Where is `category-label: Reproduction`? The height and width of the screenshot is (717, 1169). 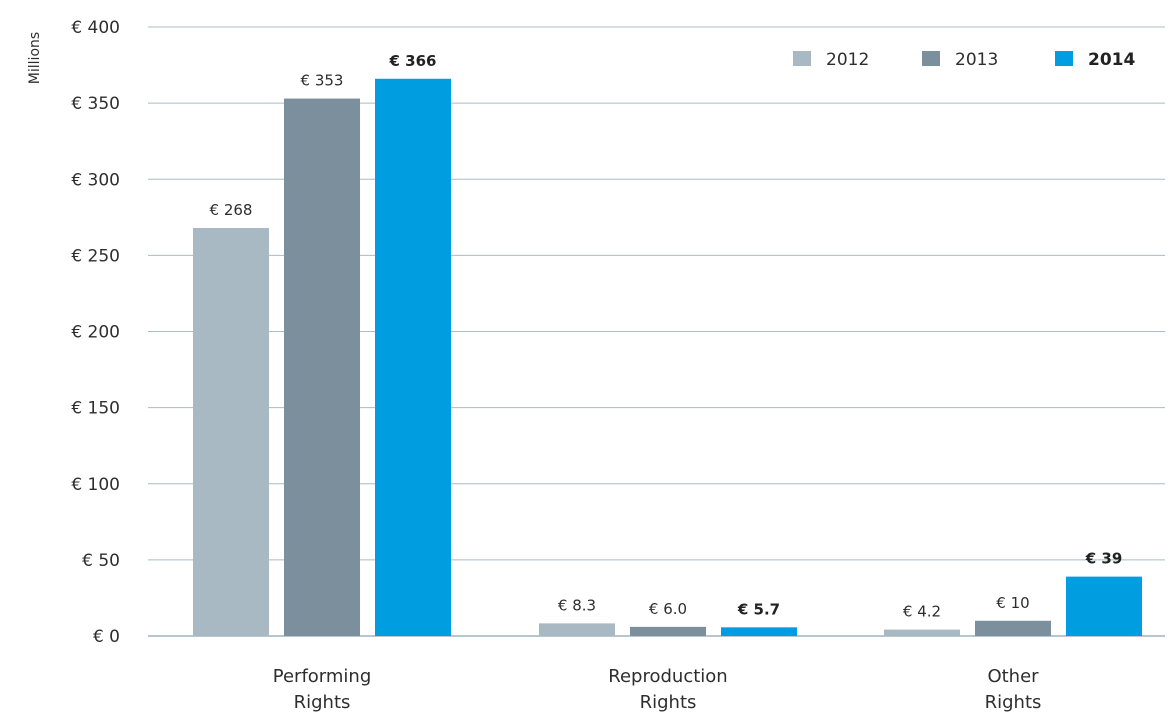 category-label: Reproduction is located at coordinates (667, 676).